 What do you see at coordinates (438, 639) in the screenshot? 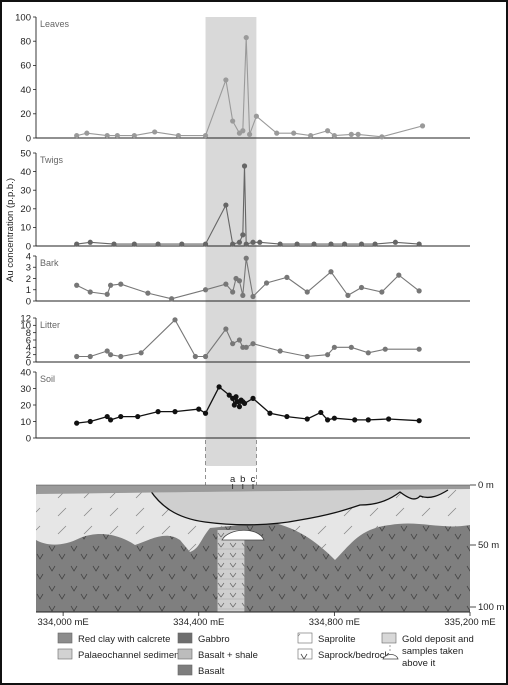
I see `legend-label-gold-deposit-and-samples-taken-above-it-1: Gold deposit and` at bounding box center [438, 639].